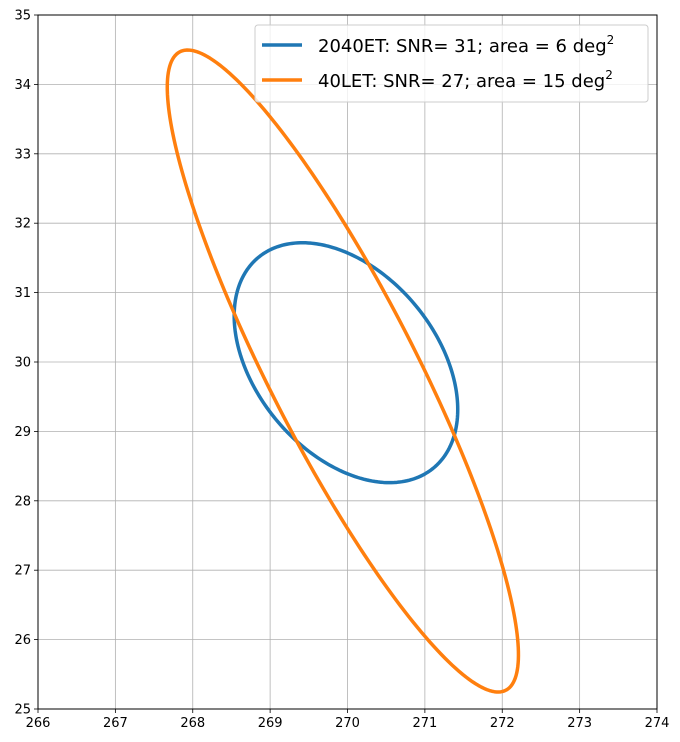 The image size is (680, 742). Describe the element at coordinates (115, 723) in the screenshot. I see `x-tick-label: 267` at that location.